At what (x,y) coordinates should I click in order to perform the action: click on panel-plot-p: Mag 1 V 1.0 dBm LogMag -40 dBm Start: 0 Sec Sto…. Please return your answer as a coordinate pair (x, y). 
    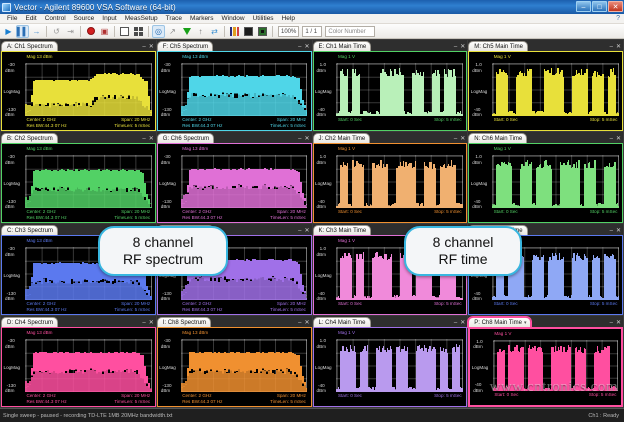
    Looking at the image, I should click on (545, 367).